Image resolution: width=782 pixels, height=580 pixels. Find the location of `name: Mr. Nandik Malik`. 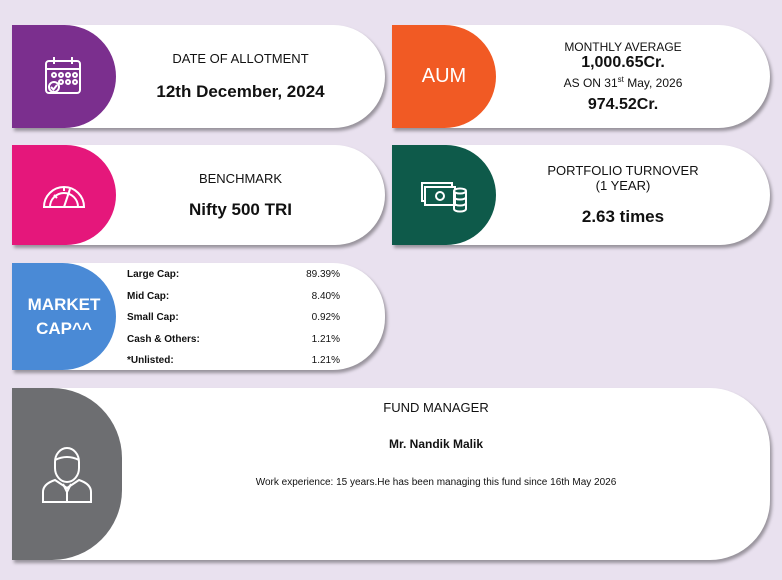

name: Mr. Nandik Malik is located at coordinates (436, 444).